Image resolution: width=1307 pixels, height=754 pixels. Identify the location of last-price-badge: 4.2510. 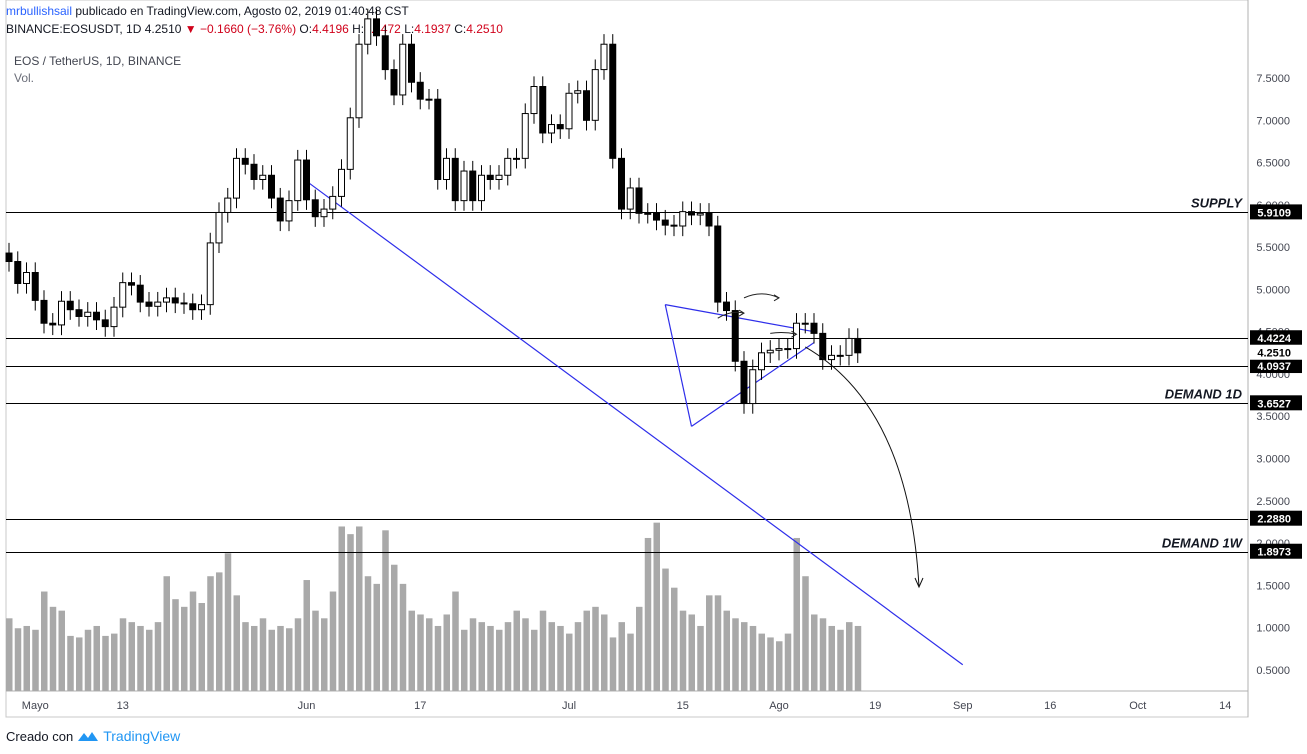
(1274, 354).